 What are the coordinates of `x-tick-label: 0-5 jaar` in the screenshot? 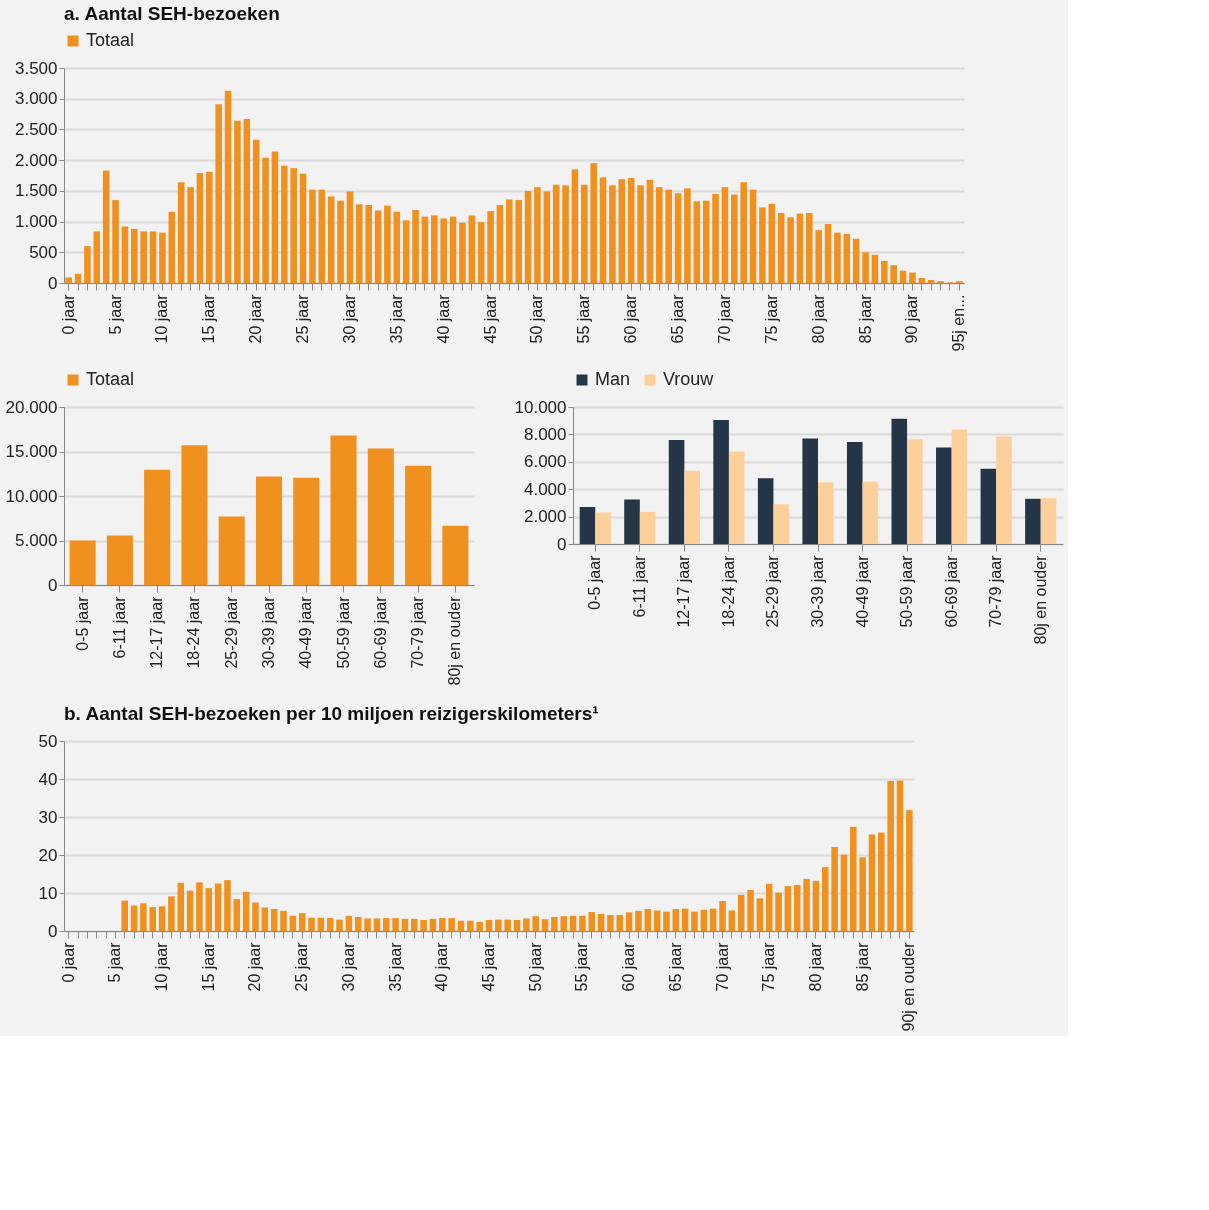 It's located at (82, 623).